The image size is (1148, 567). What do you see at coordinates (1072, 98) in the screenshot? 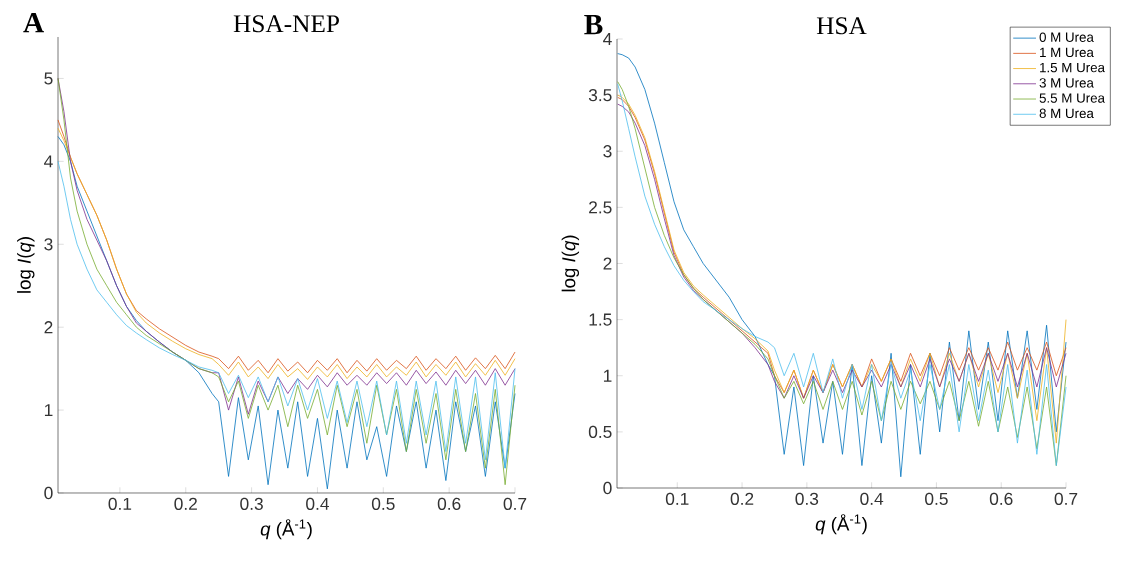
I see `legend-label: 5.5 M Urea` at bounding box center [1072, 98].